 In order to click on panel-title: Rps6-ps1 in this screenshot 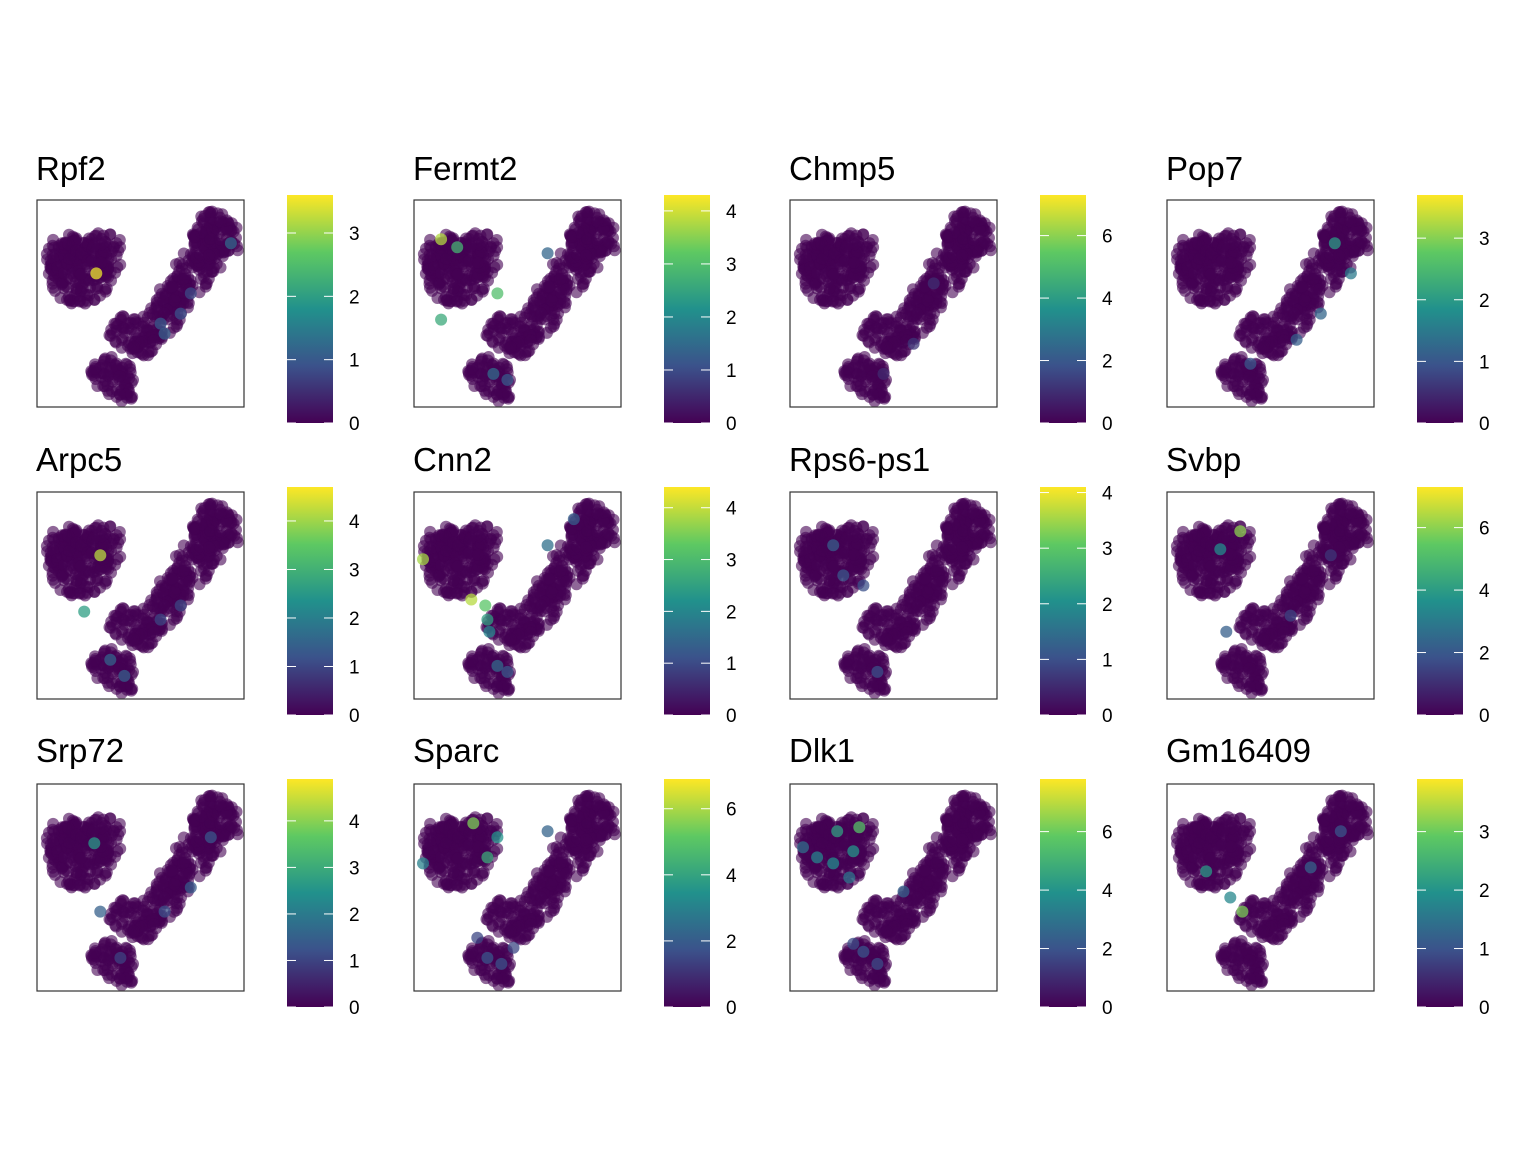, I will do `click(859, 459)`.